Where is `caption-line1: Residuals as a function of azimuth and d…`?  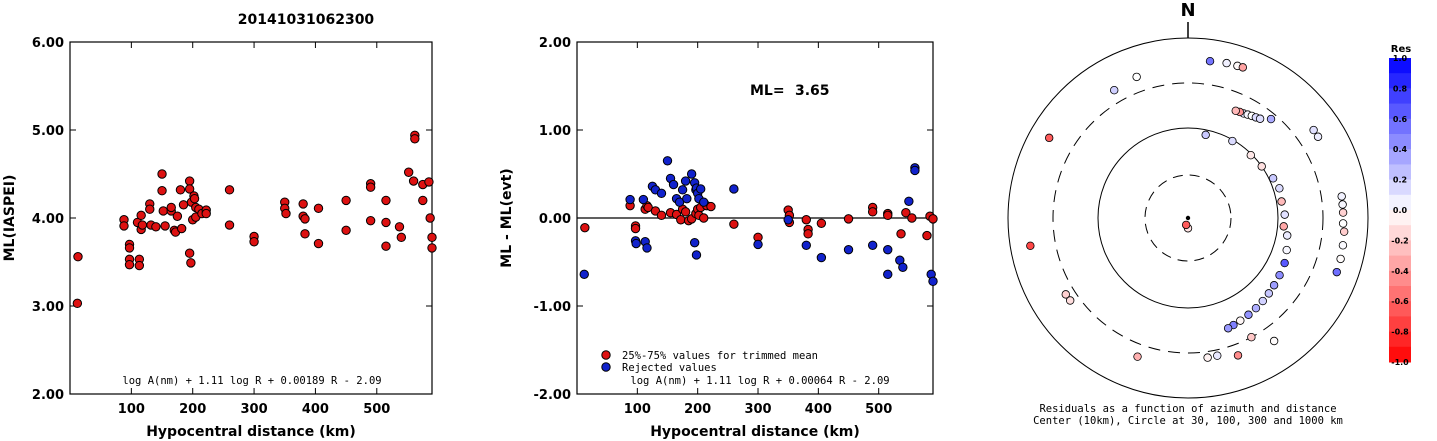 caption-line1: Residuals as a function of azimuth and d… is located at coordinates (1187, 409).